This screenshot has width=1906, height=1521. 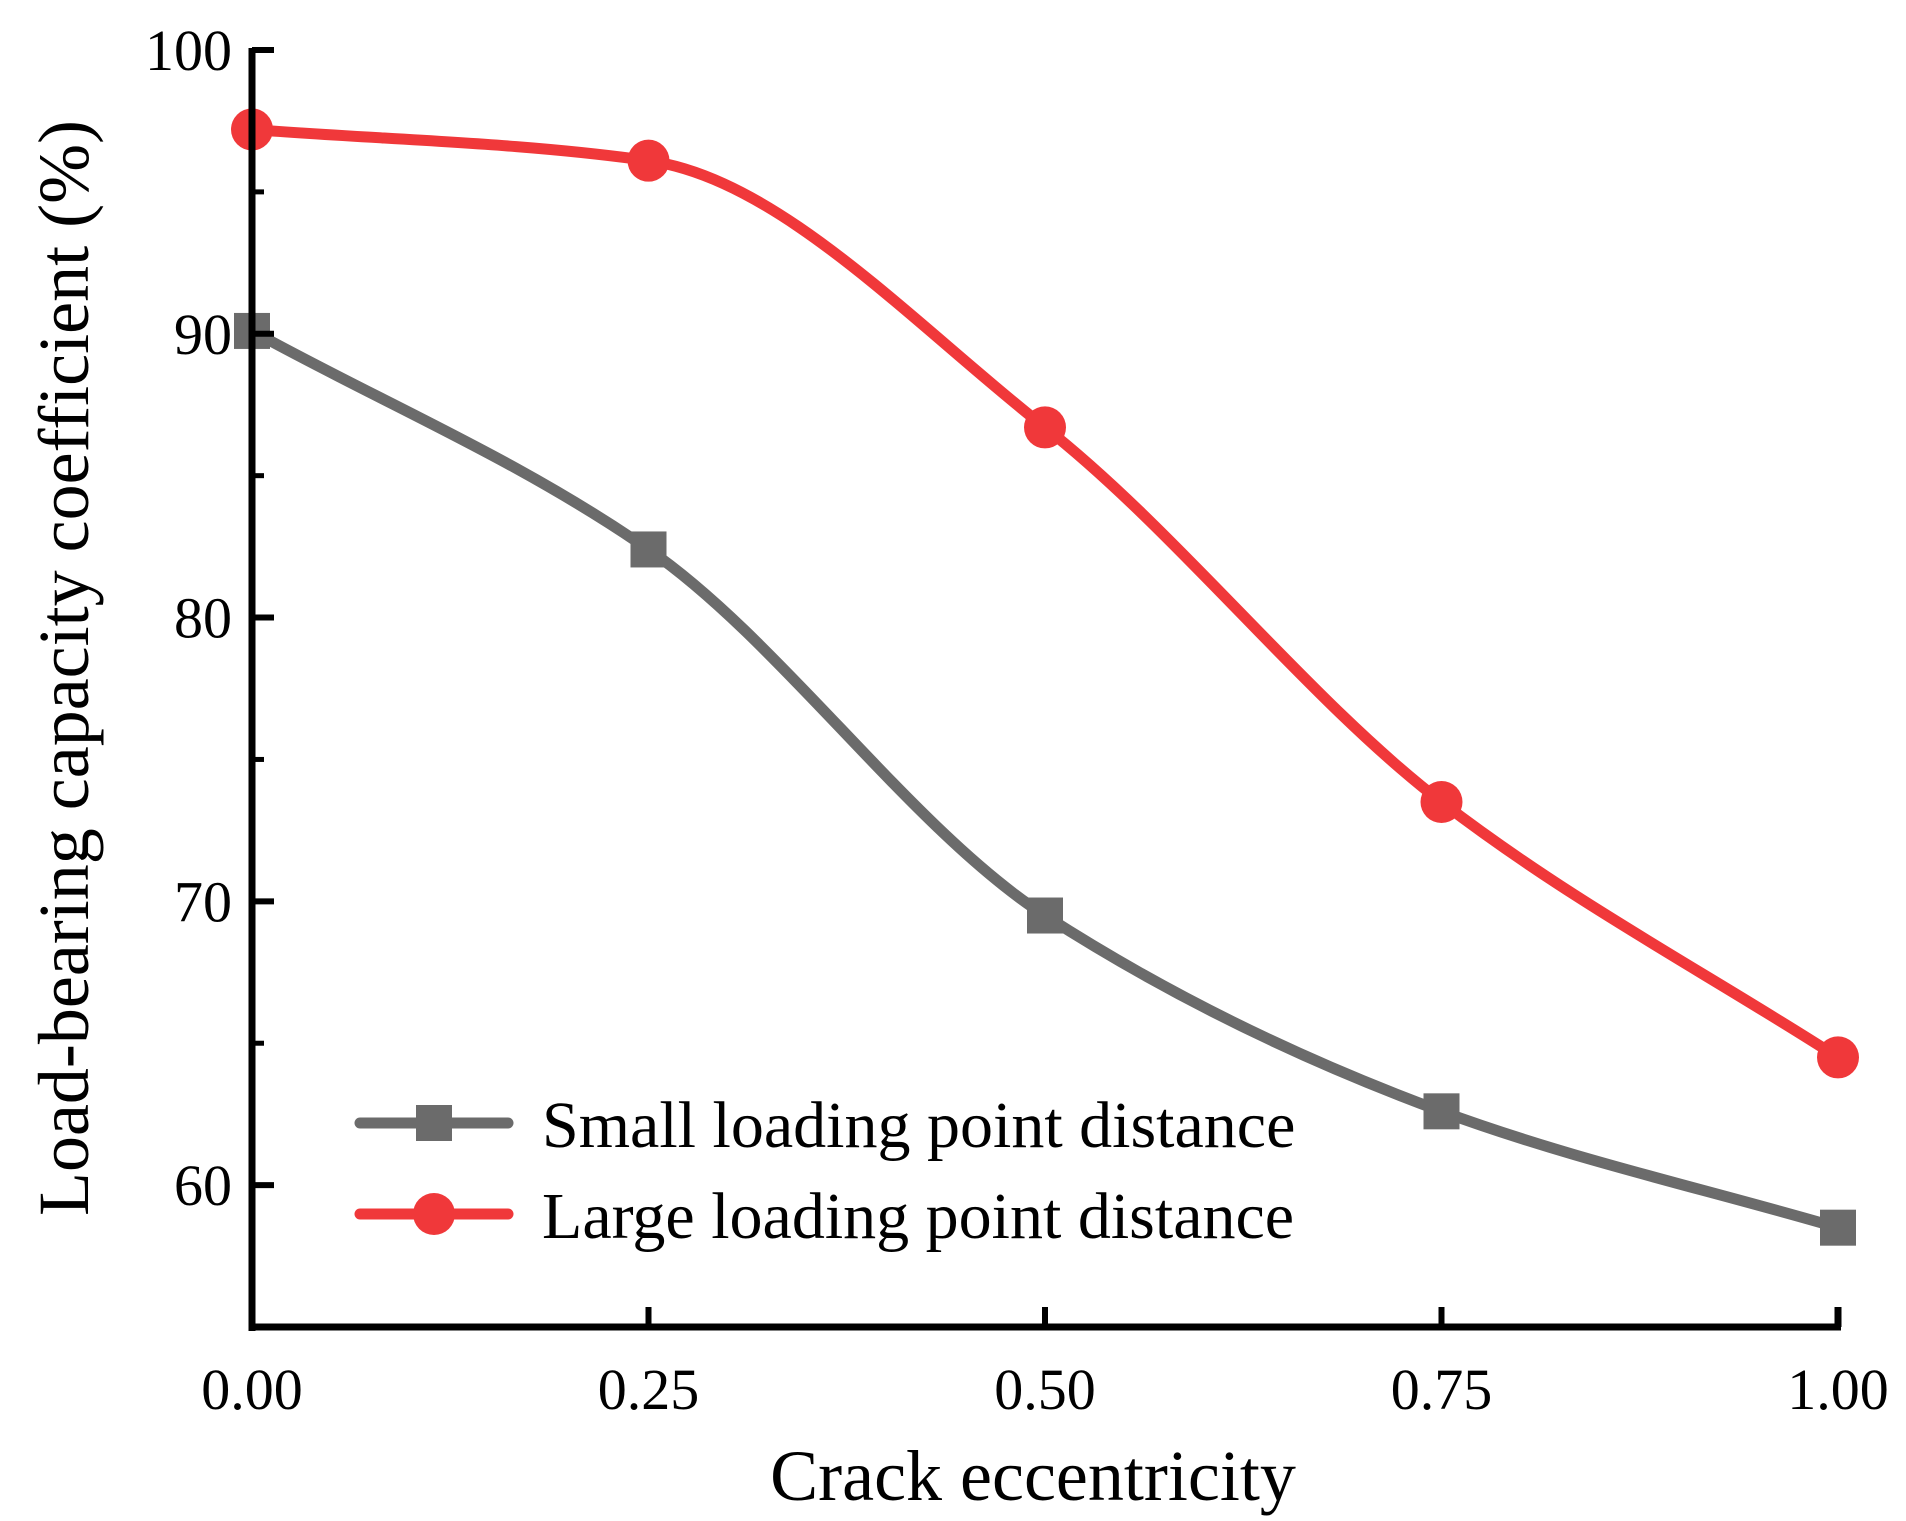 What do you see at coordinates (1033, 1476) in the screenshot?
I see `x-axis-title: Crack eccentricity` at bounding box center [1033, 1476].